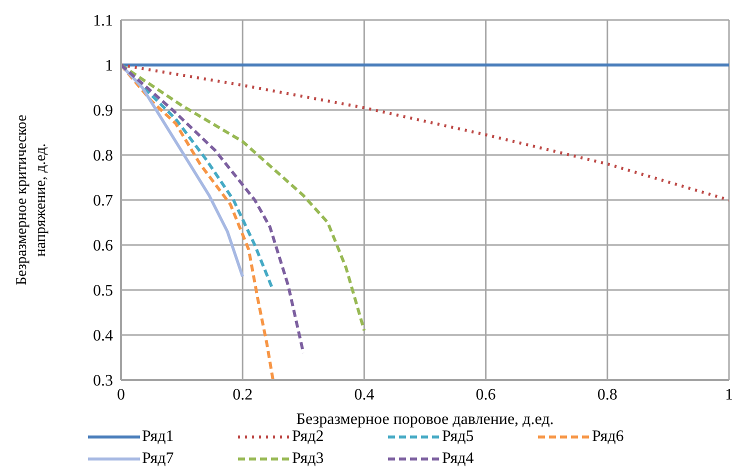 The image size is (743, 475). Describe the element at coordinates (109, 66) in the screenshot. I see `y-tick-label: 1` at that location.